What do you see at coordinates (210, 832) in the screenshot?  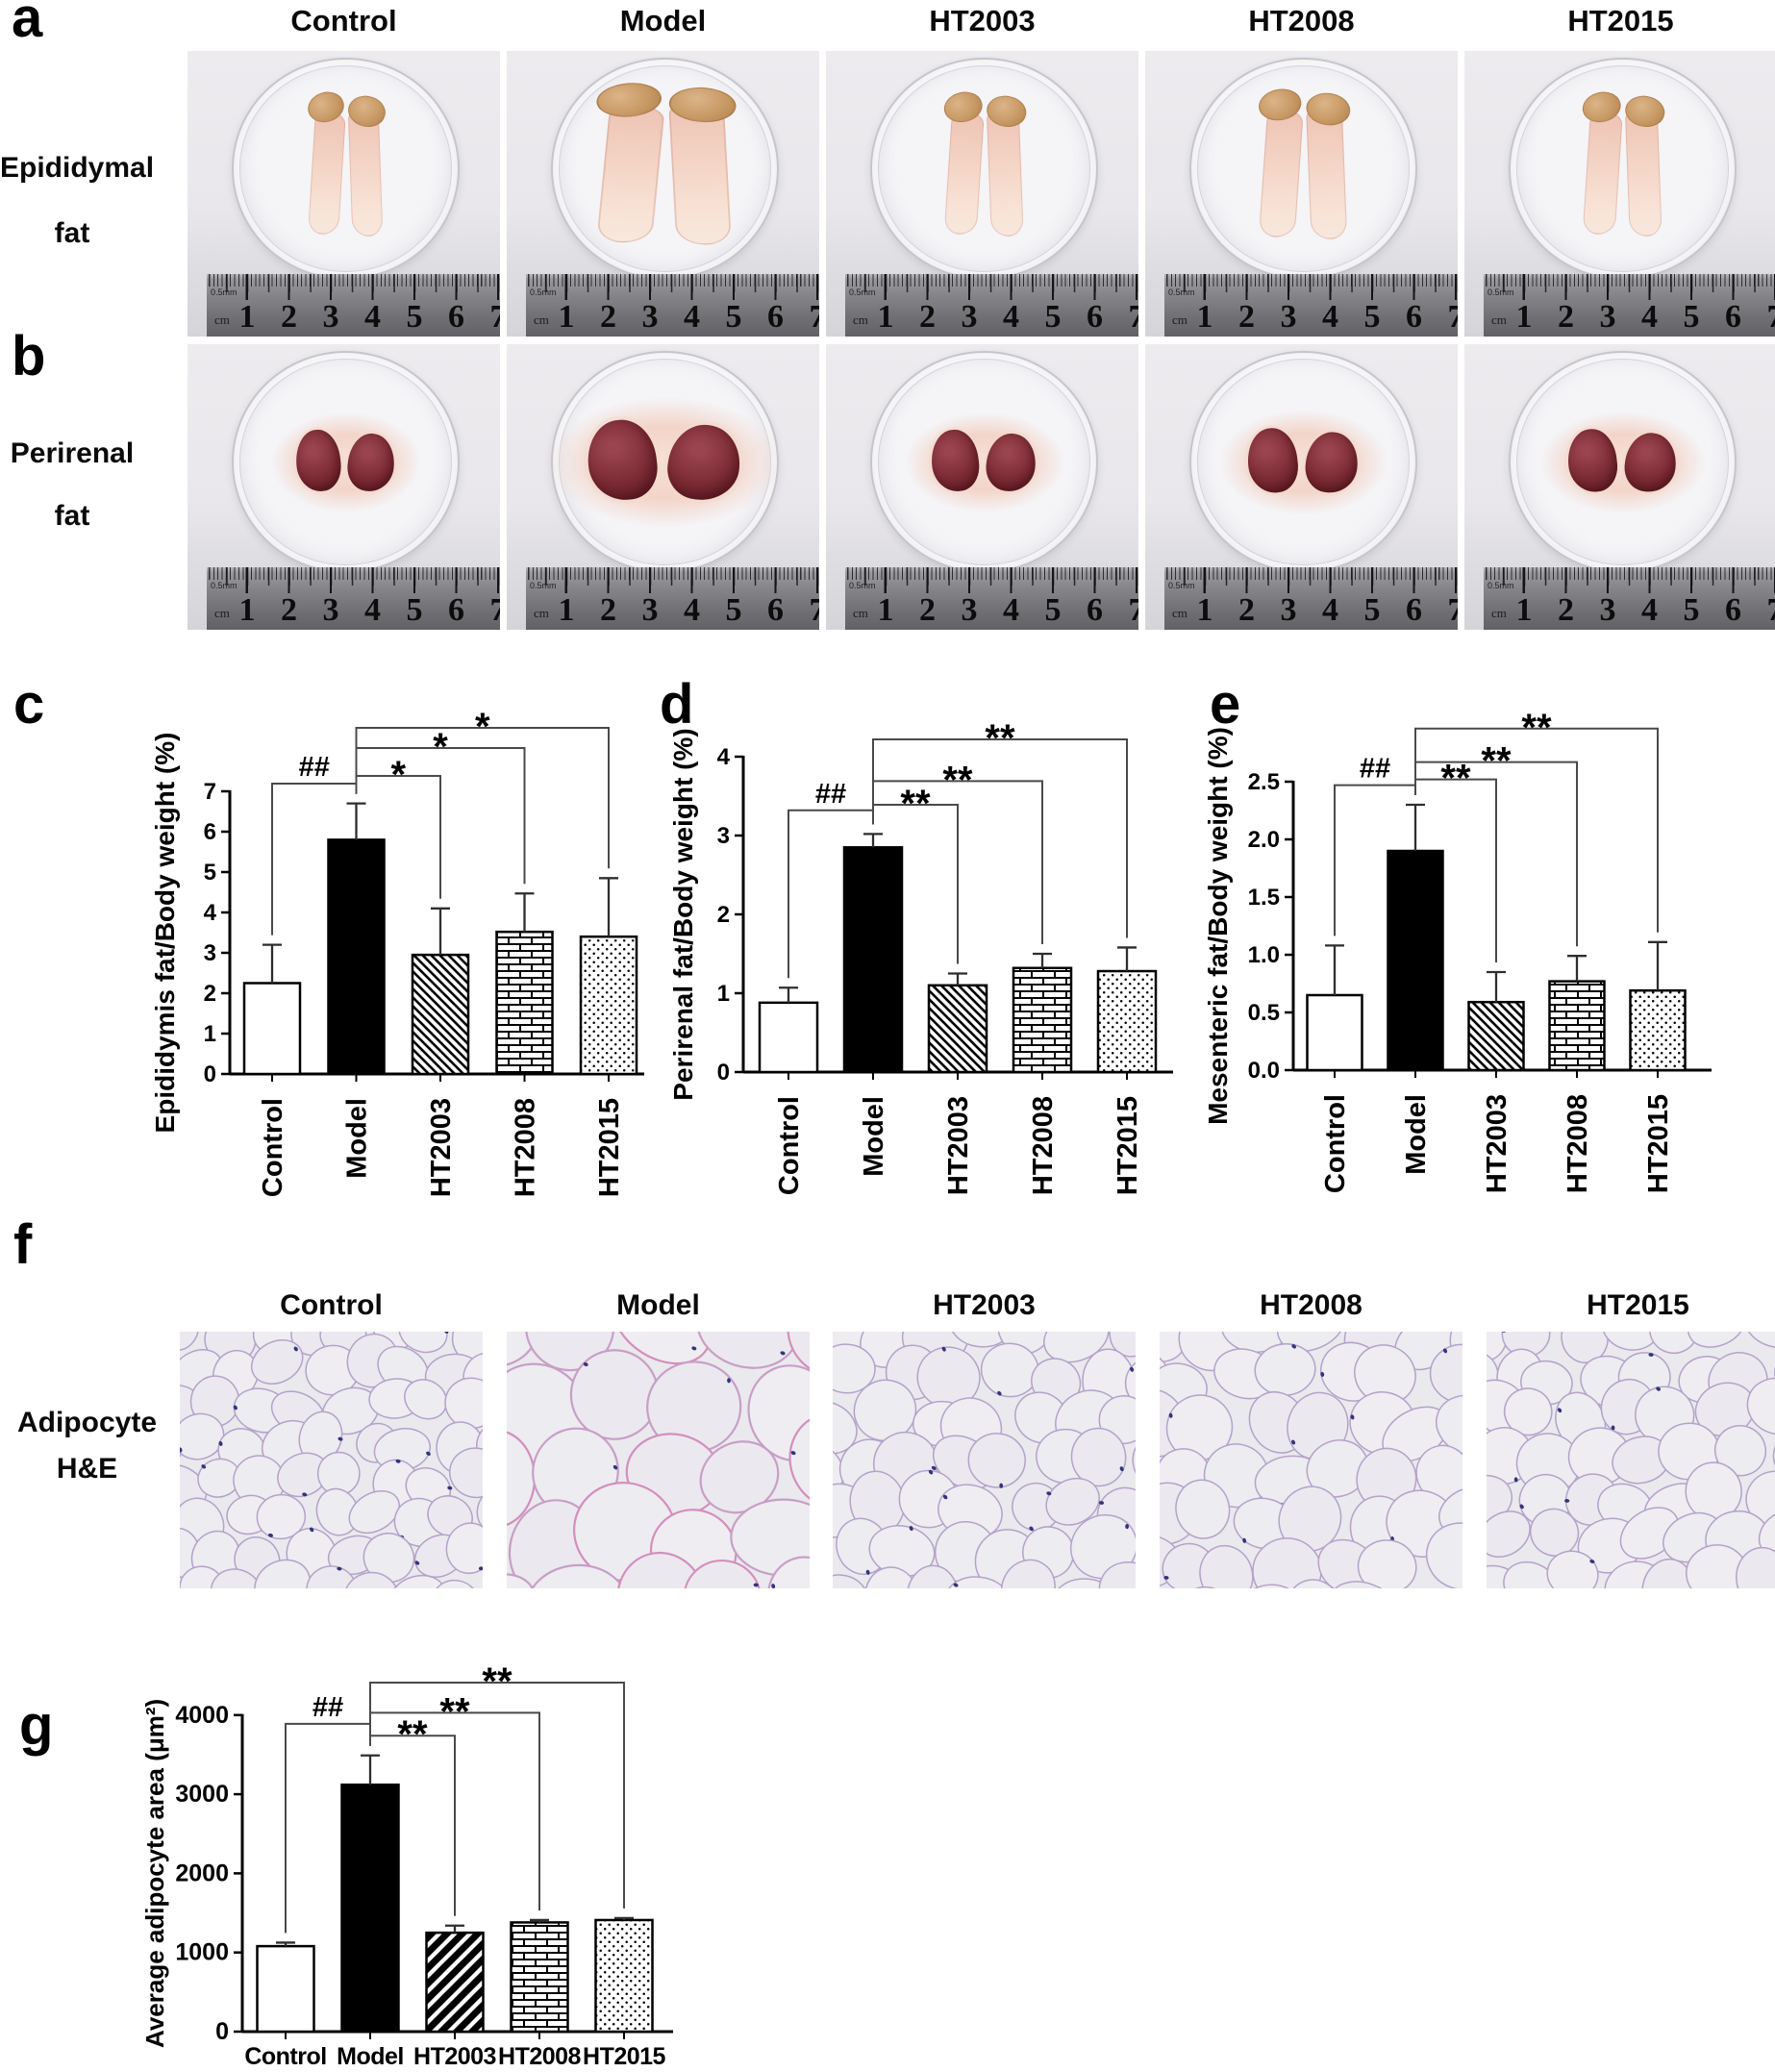 I see `y-tick-label: 6` at bounding box center [210, 832].